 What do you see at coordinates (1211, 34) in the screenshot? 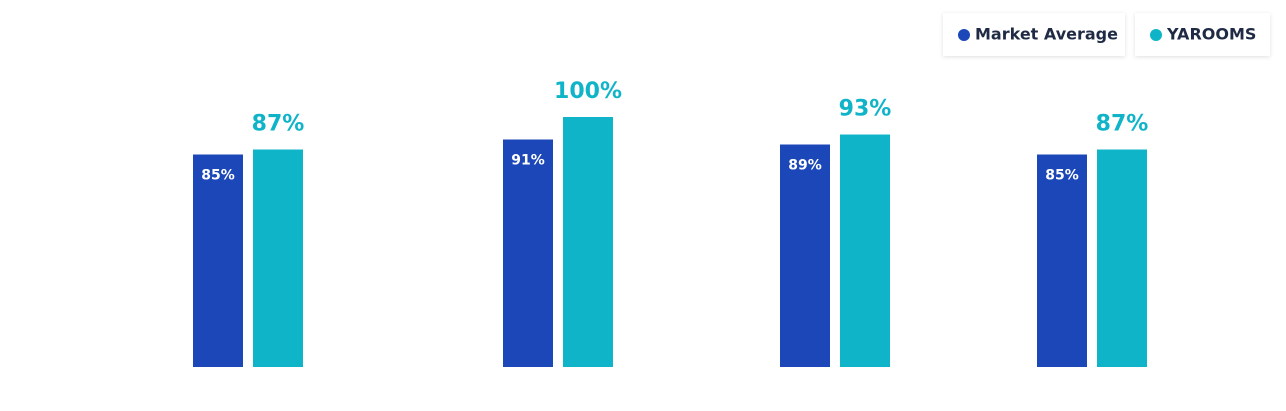
I see `legend-label: YAROOMS` at bounding box center [1211, 34].